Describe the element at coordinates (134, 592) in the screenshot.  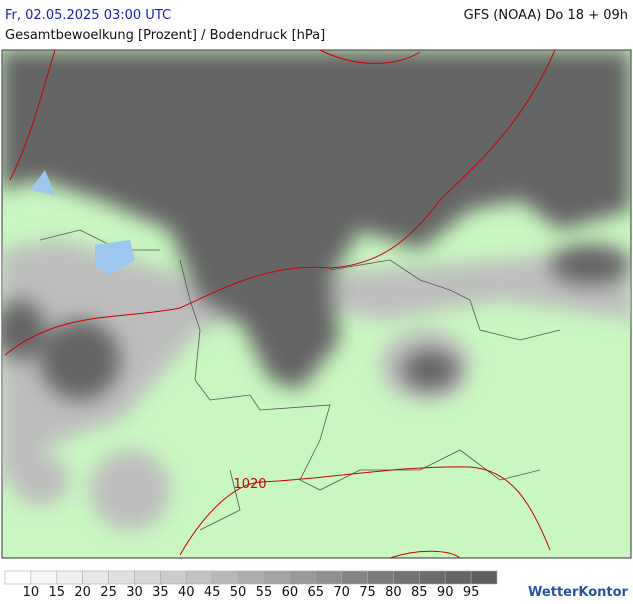
I see `legend-tick-label: 30` at that location.